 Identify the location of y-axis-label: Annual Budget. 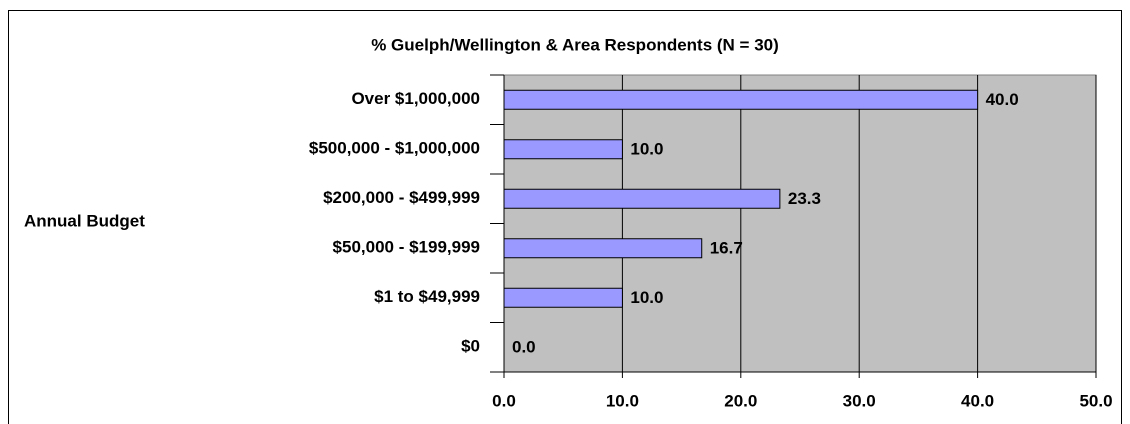
(84, 220).